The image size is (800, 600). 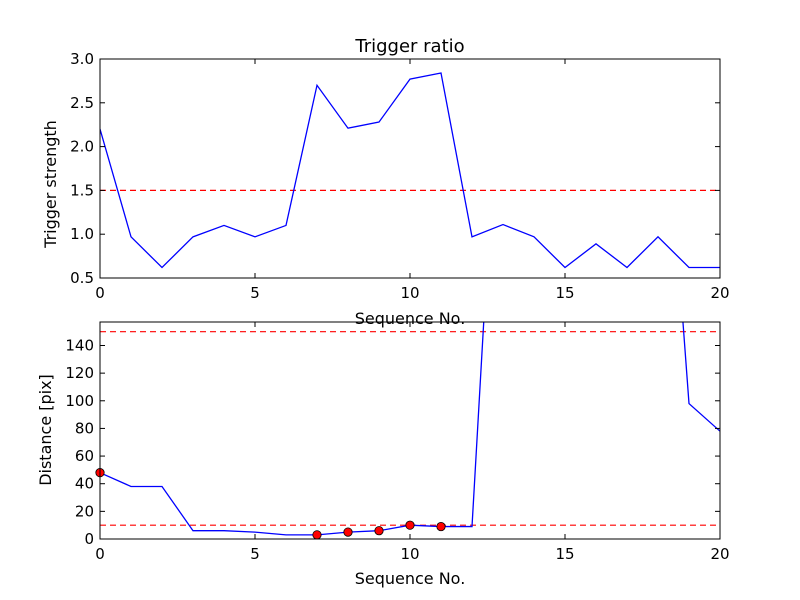 I want to click on bottom-x-tick-label: 15, so click(x=564, y=554).